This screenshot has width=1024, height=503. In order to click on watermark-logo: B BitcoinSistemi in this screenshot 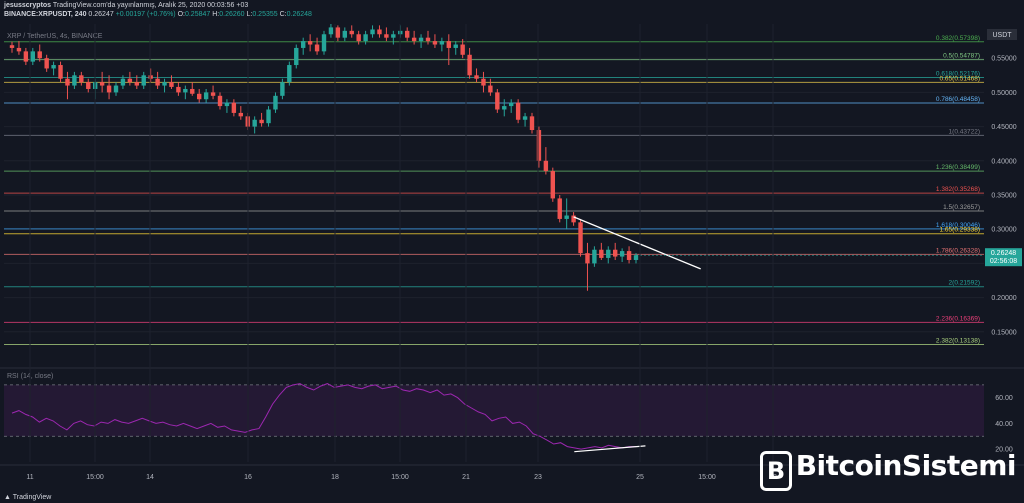, I will do `click(888, 470)`.